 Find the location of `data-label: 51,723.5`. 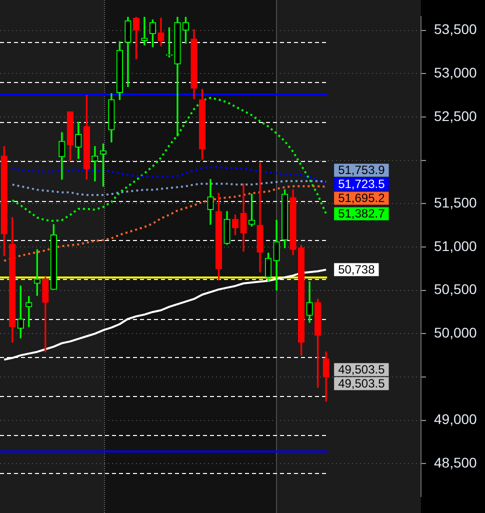

data-label: 51,723.5 is located at coordinates (362, 184).